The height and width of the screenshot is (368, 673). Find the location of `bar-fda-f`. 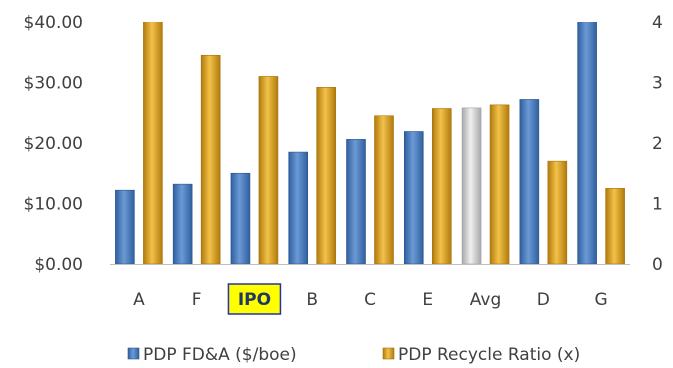

bar-fda-f is located at coordinates (182, 224).